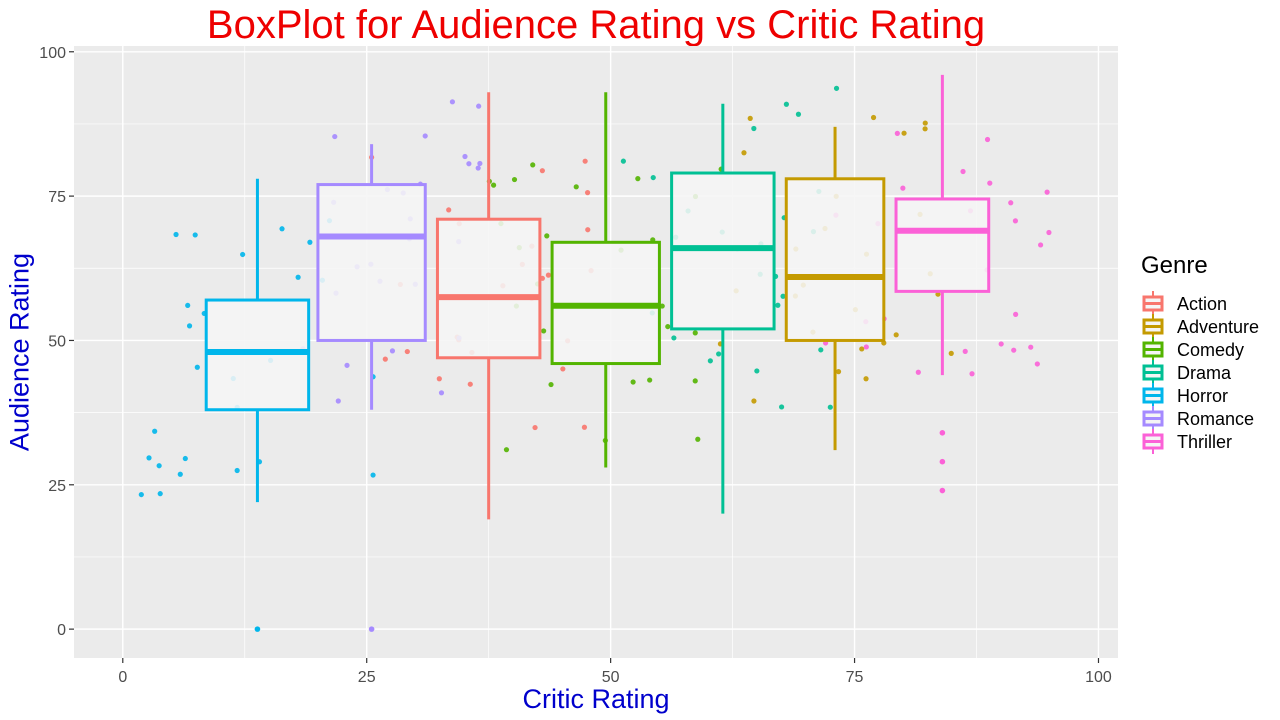 The width and height of the screenshot is (1280, 720). Describe the element at coordinates (1198, 418) in the screenshot. I see `legend-item-romance: Romance` at that location.